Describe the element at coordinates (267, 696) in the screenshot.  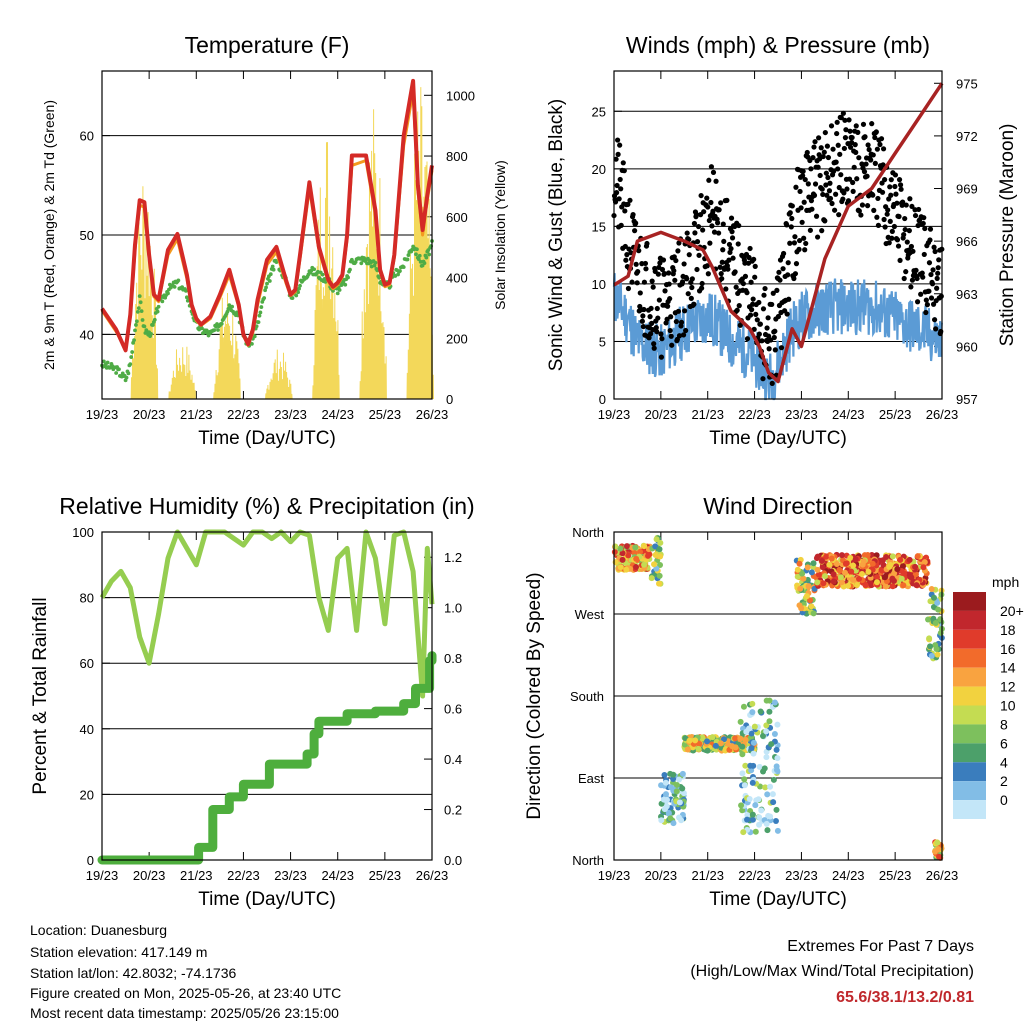
I see `plot-frame` at that location.